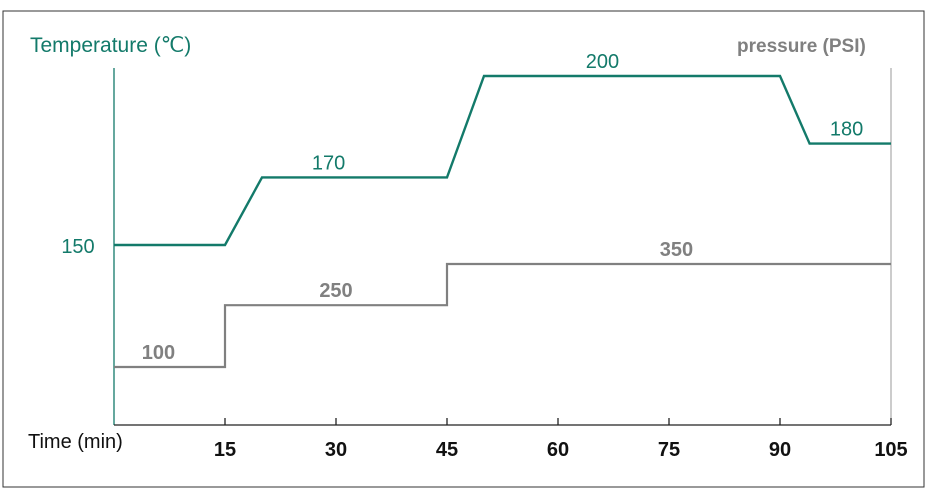 The image size is (925, 489). I want to click on x-tick-label: 90, so click(780, 450).